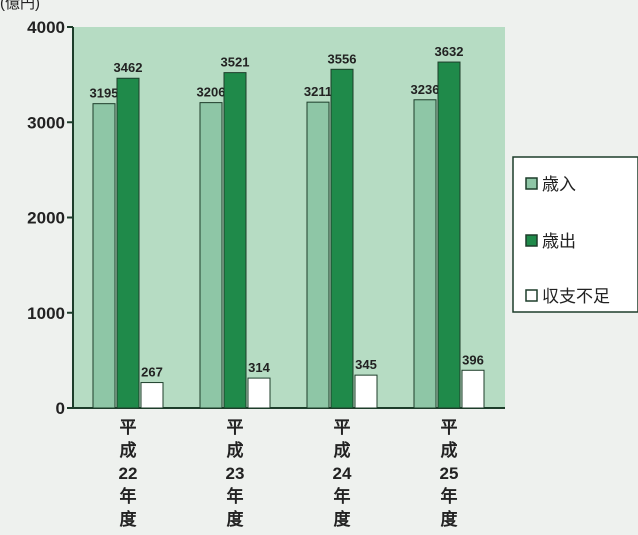 This screenshot has height=535, width=638. What do you see at coordinates (366, 364) in the screenshot?
I see `data-label: 345` at bounding box center [366, 364].